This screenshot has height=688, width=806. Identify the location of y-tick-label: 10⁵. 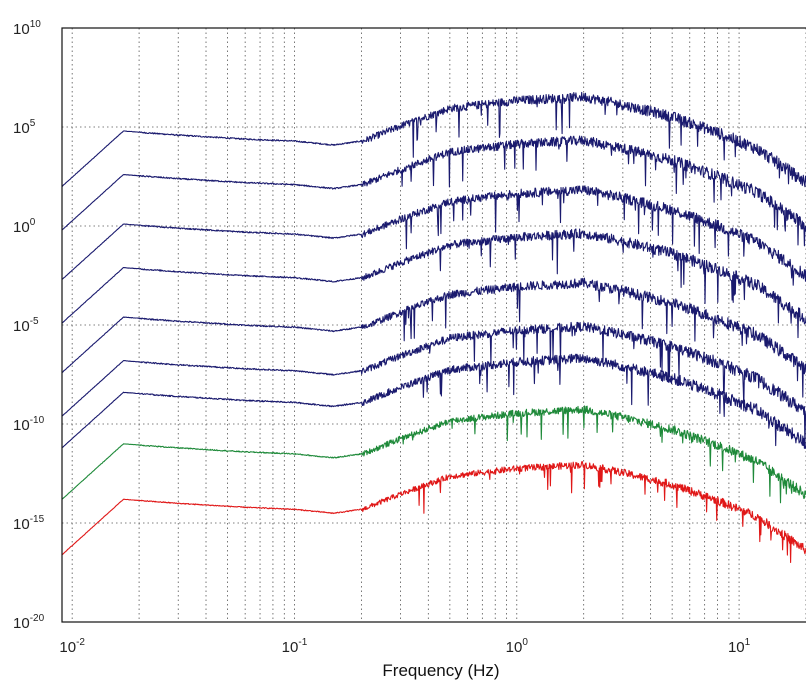
(24, 127).